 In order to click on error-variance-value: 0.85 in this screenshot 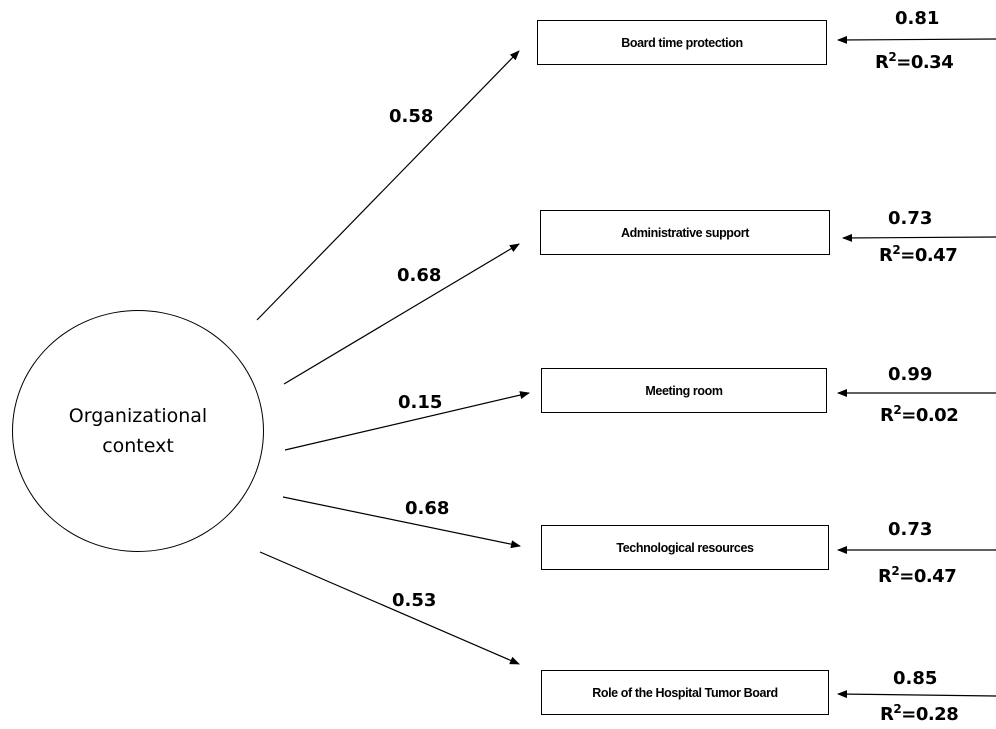, I will do `click(915, 678)`.